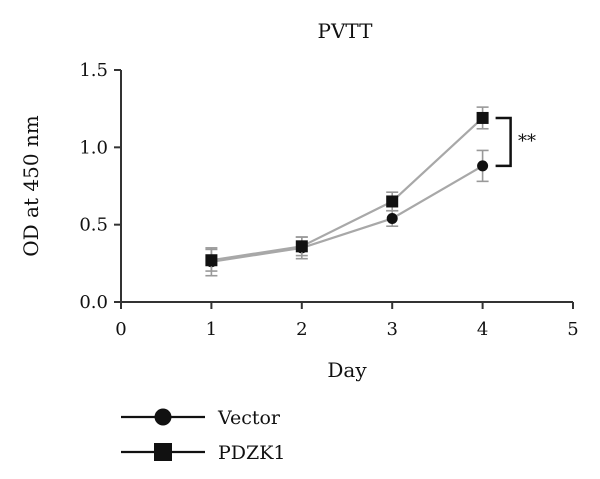 This screenshot has width=600, height=479. Describe the element at coordinates (252, 453) in the screenshot. I see `legend-label: PDZK1` at that location.